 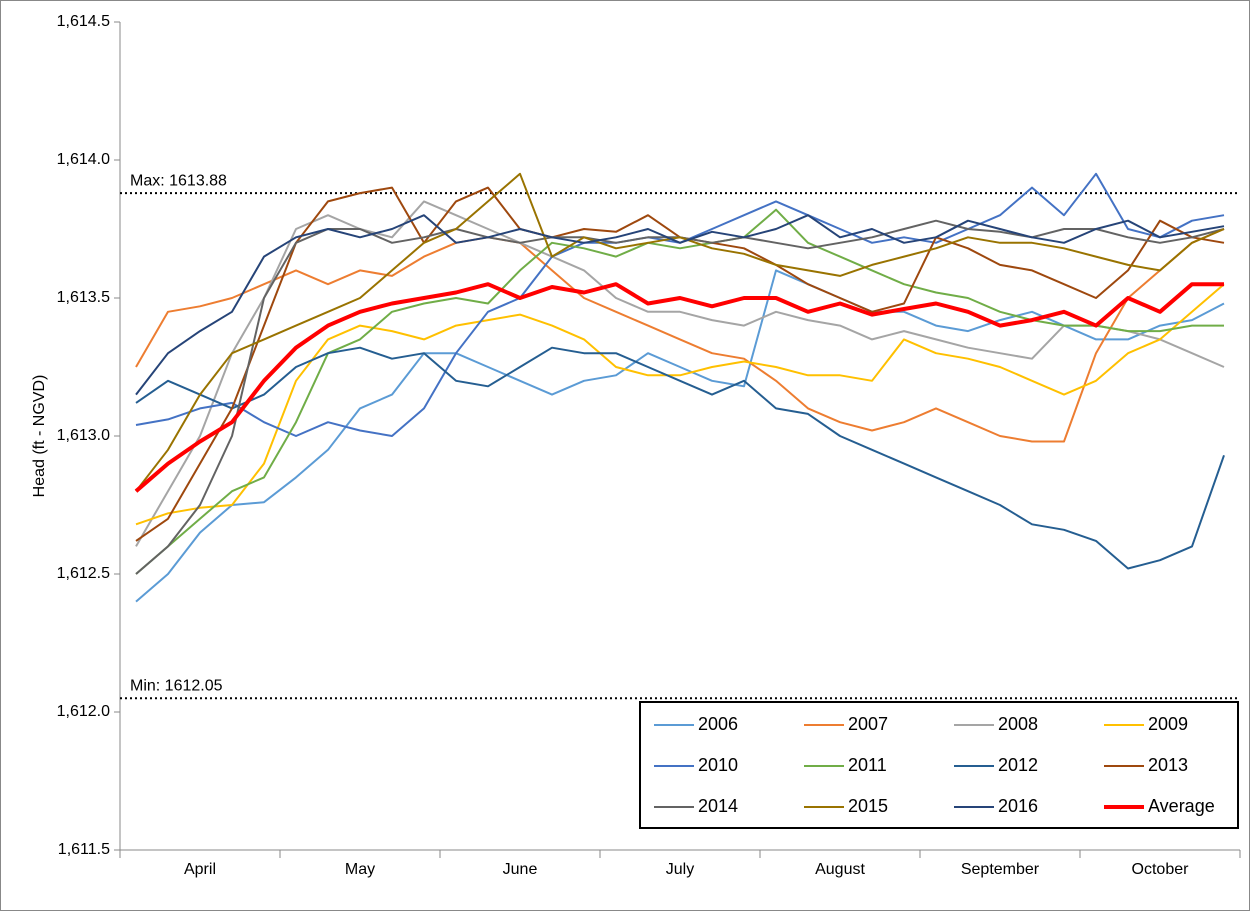 What do you see at coordinates (1168, 765) in the screenshot?
I see `legend-label: 2013` at bounding box center [1168, 765].